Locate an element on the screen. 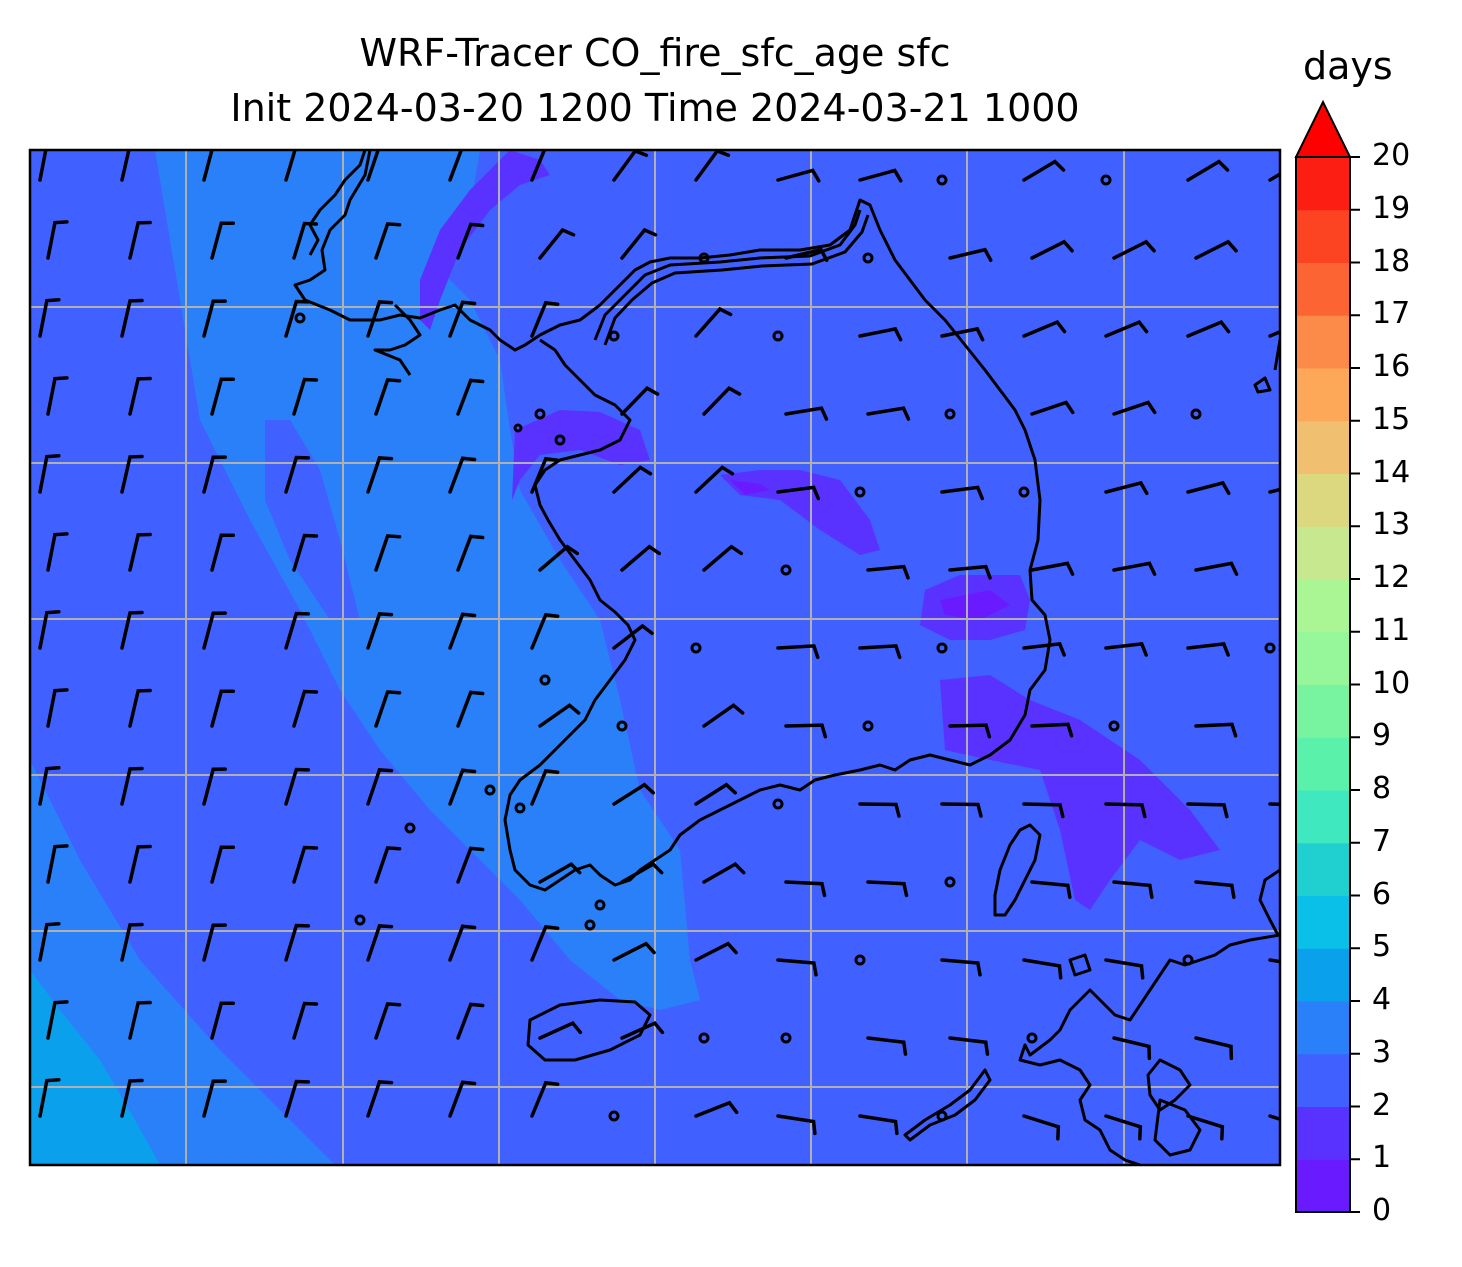  colorbar-tick-label: 5 is located at coordinates (1382, 947).